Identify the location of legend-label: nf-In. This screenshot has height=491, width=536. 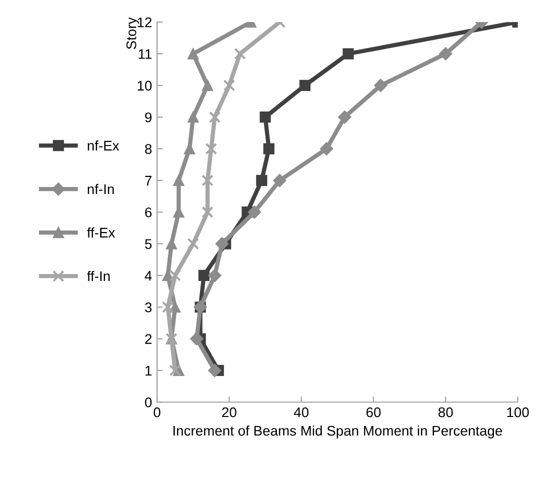
(101, 189).